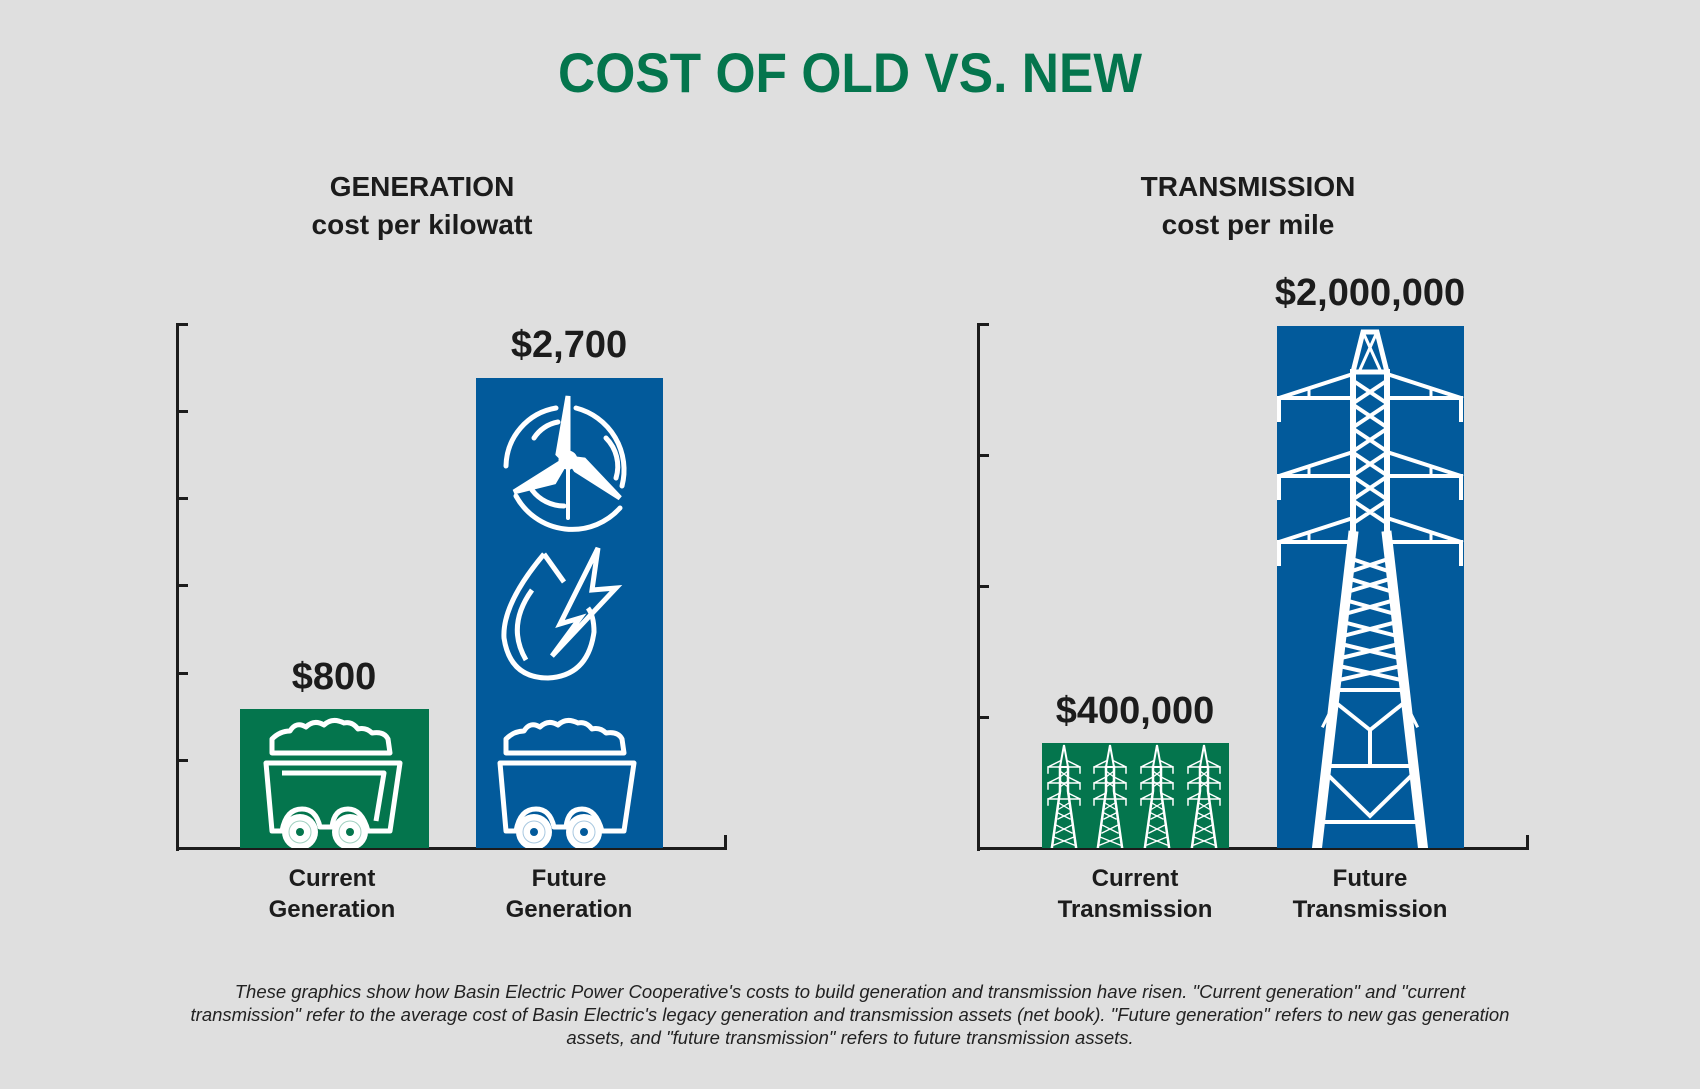 This screenshot has height=1089, width=1700. I want to click on transmission-heading: TRANSMISSION, so click(1248, 186).